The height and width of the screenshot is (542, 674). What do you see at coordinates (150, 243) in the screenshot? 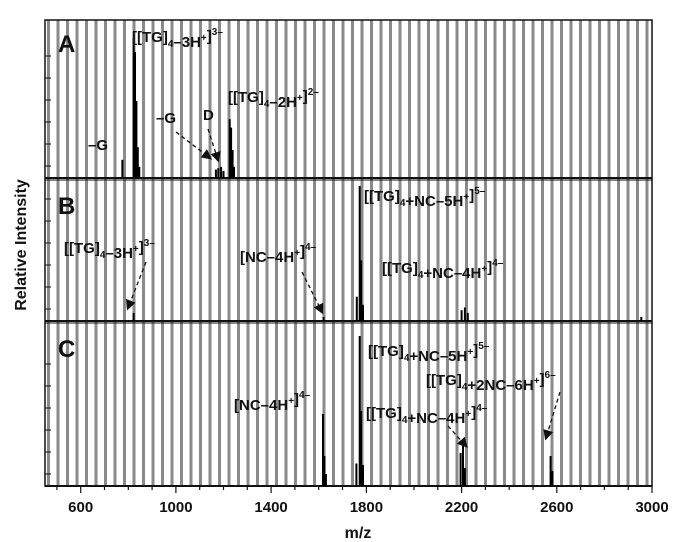
I see `annotation-part: 3–` at bounding box center [150, 243].